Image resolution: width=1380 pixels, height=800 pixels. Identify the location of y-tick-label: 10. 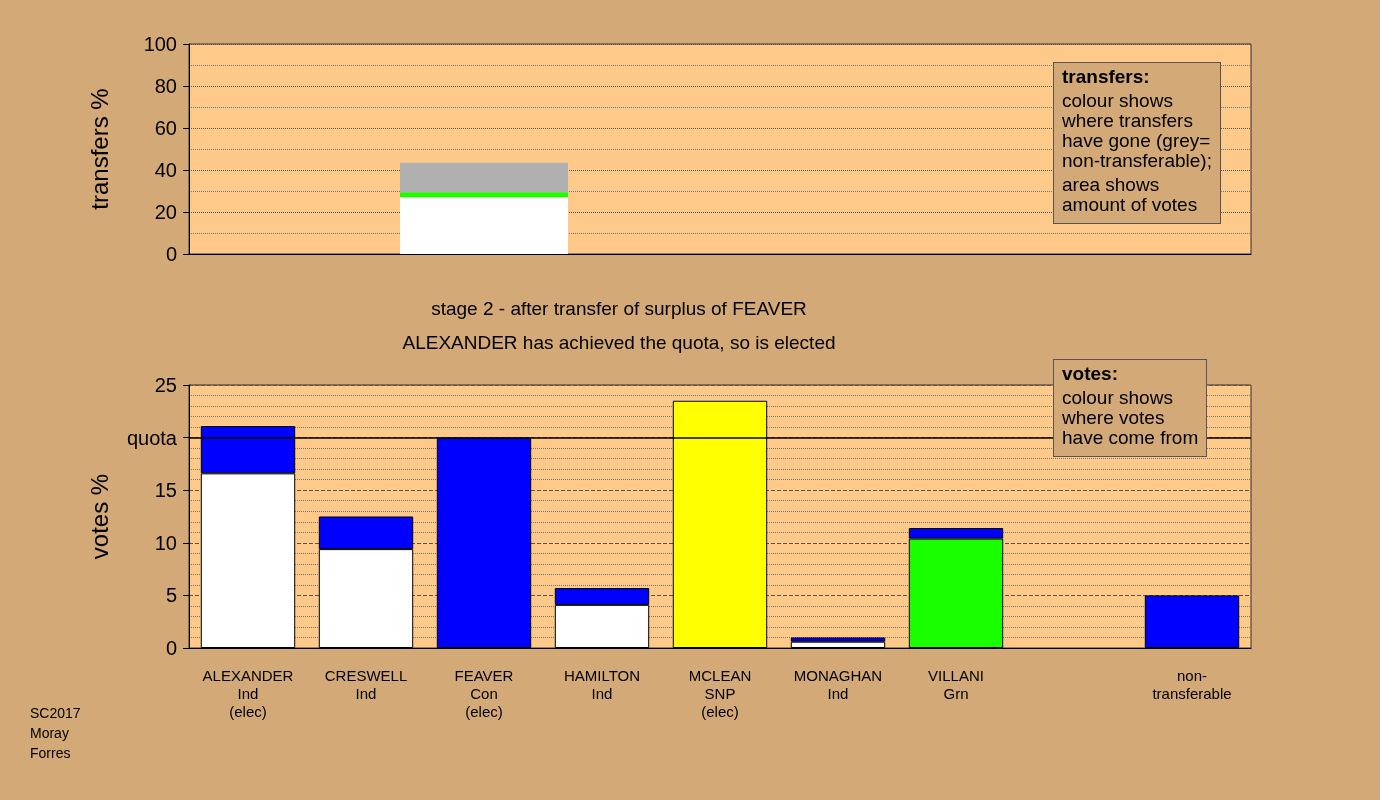
(165, 542).